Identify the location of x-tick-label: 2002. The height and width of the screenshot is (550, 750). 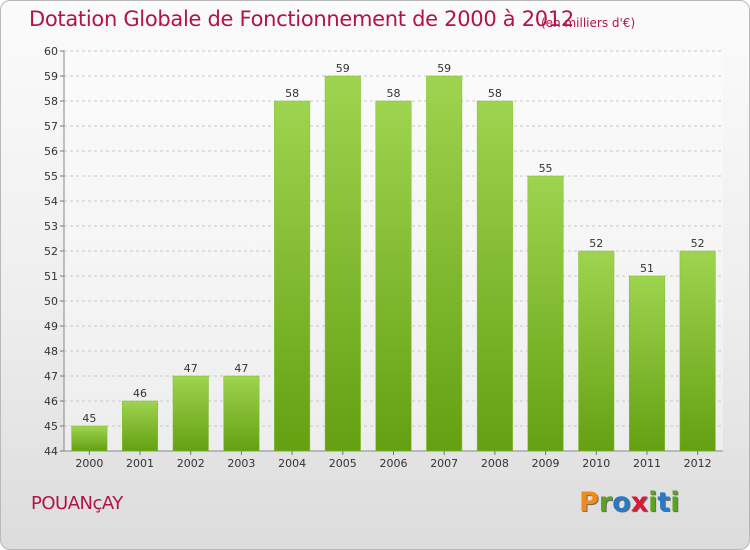
(191, 463).